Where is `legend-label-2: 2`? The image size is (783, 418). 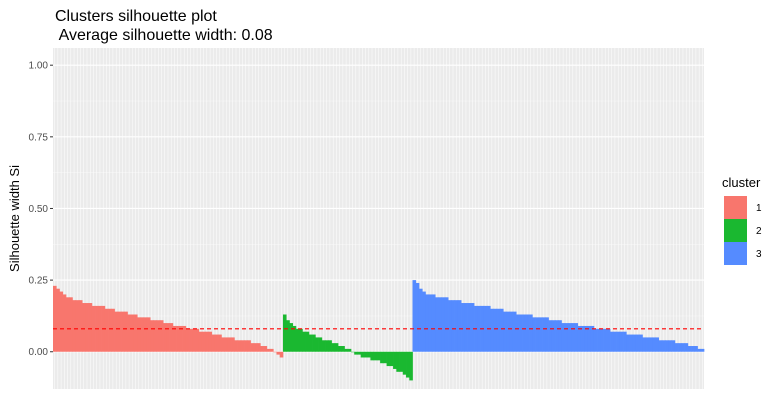 legend-label-2: 2 is located at coordinates (759, 231).